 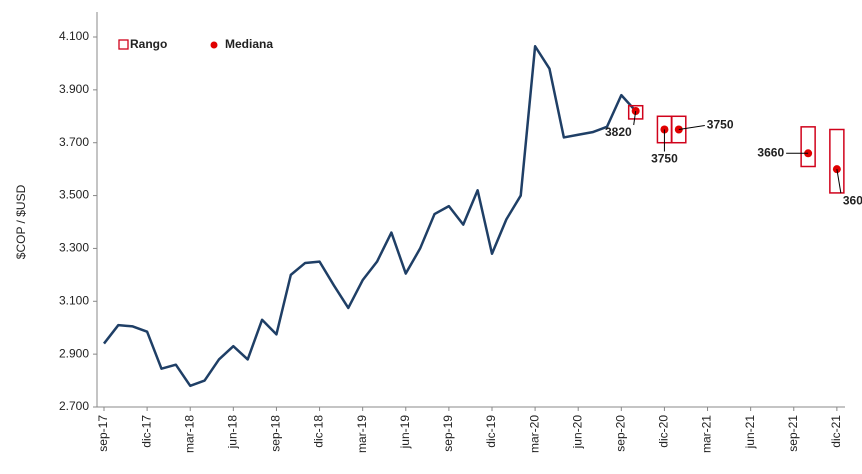 What do you see at coordinates (319, 431) in the screenshot?
I see `x-tick-label: dic-18` at bounding box center [319, 431].